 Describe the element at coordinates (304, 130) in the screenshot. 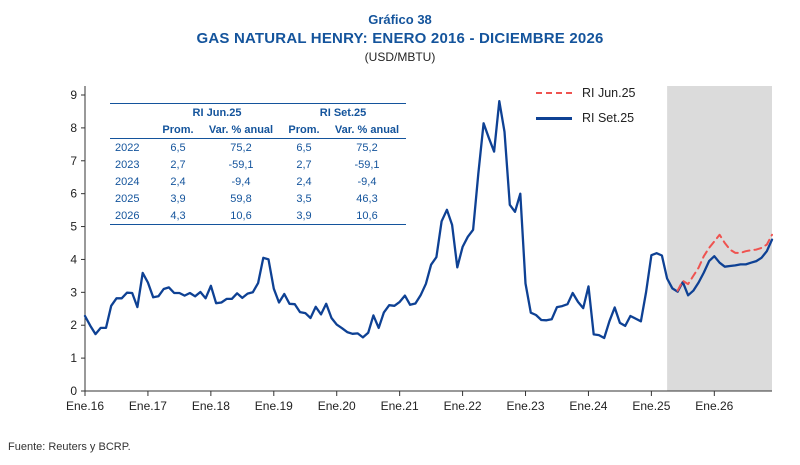

I see `col-header-prom-set: Prom.` at that location.